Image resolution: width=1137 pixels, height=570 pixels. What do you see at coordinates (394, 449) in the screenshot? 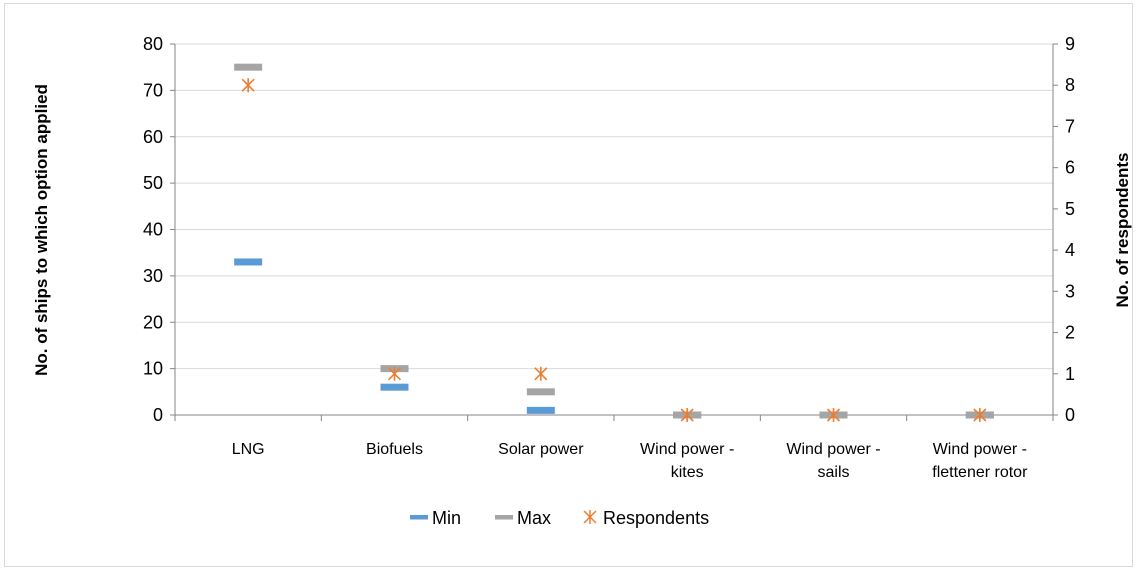
I see `category-label: Biofuels` at bounding box center [394, 449].